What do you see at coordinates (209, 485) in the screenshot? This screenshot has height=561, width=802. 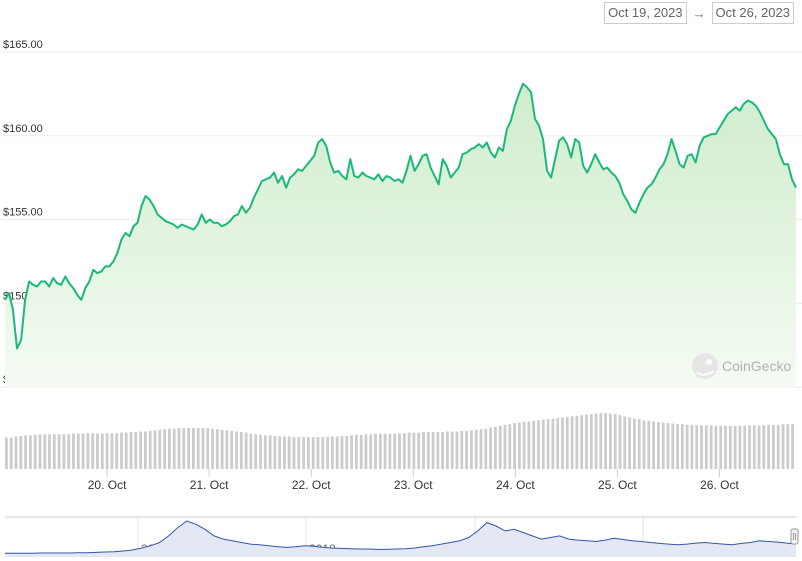 I see `x-tick-label: 21. Oct` at bounding box center [209, 485].